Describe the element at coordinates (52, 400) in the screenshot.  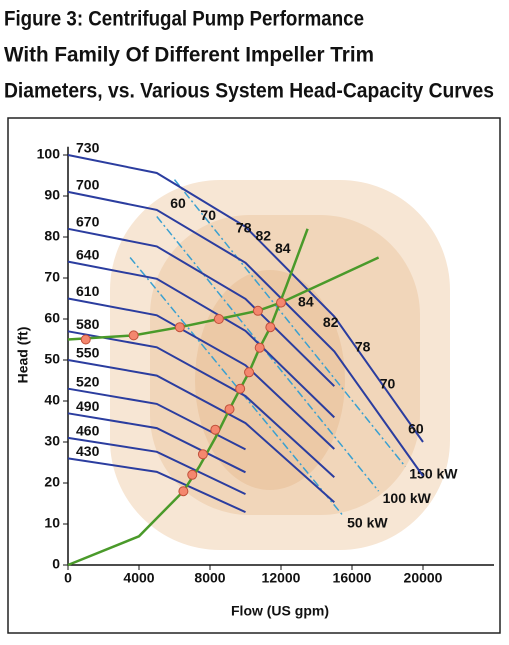
I see `y-tick-label: 40` at that location.